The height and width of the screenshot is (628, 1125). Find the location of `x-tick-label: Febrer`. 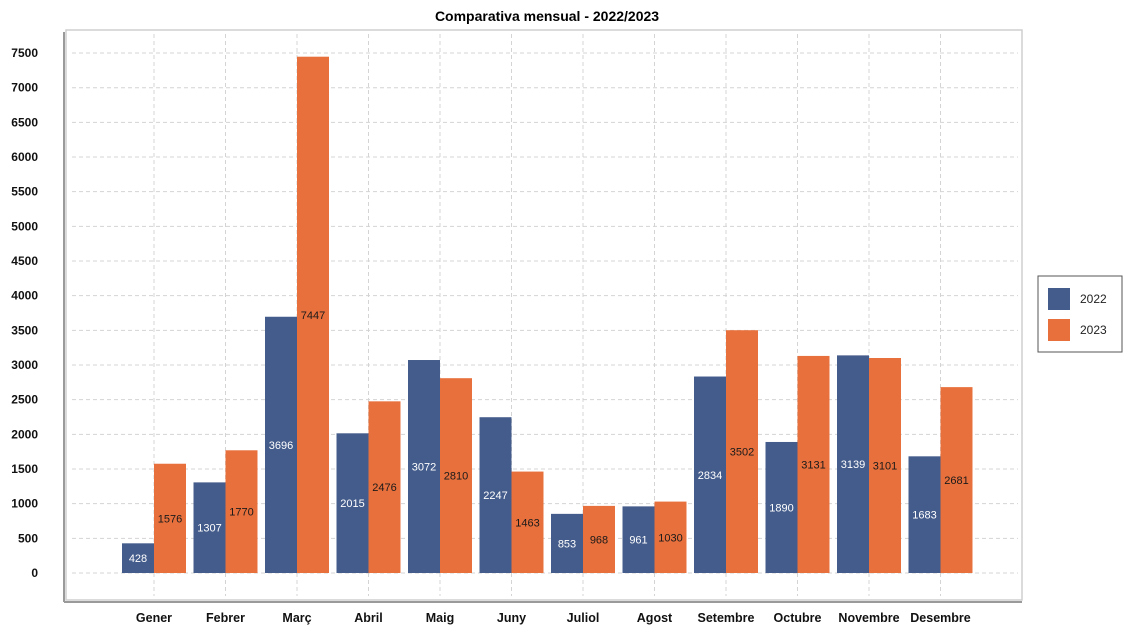

x-tick-label: Febrer is located at coordinates (225, 618).